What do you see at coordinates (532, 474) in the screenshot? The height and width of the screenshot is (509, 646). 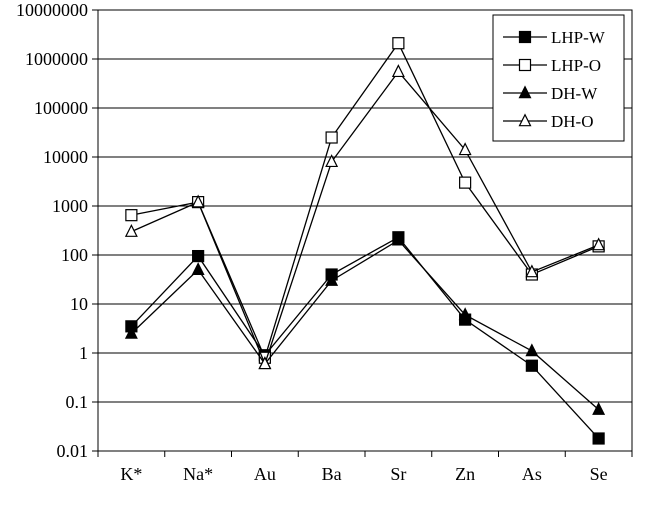 I see `x-tick-label: As` at bounding box center [532, 474].